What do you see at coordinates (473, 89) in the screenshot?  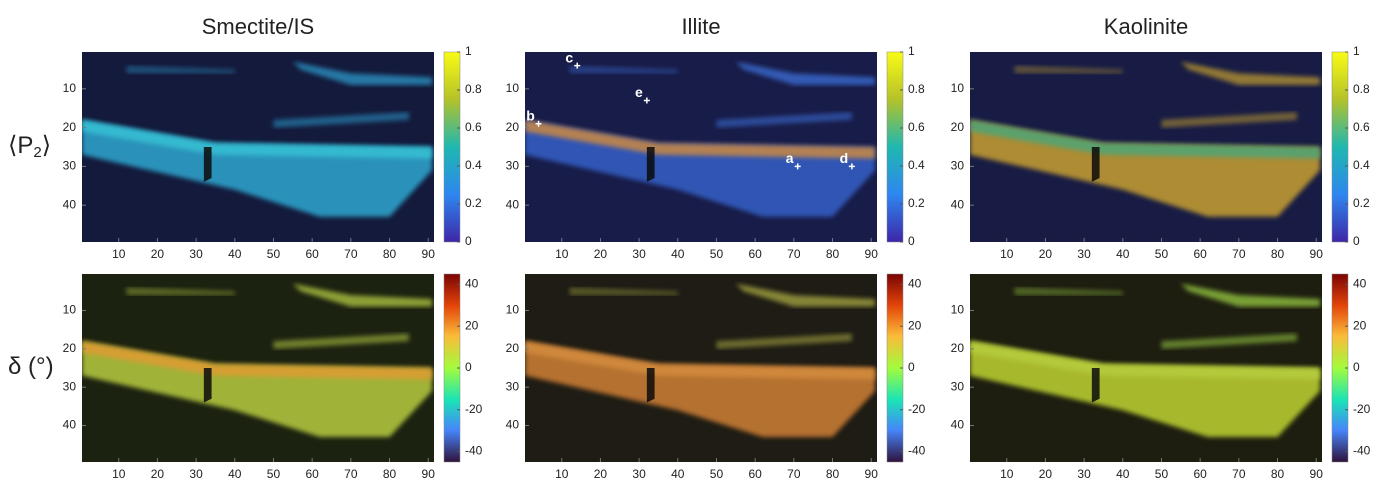 I see `colorbar-tick-label: 0.8` at bounding box center [473, 89].